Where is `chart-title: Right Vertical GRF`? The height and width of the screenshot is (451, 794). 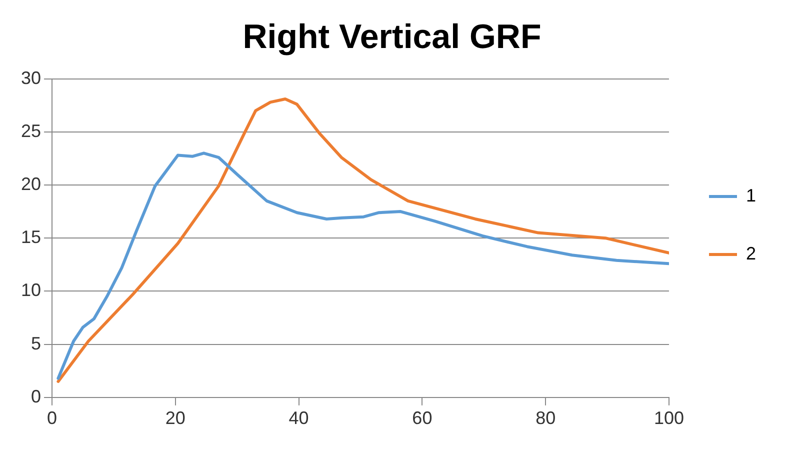
chart-title: Right Vertical GRF is located at coordinates (392, 37).